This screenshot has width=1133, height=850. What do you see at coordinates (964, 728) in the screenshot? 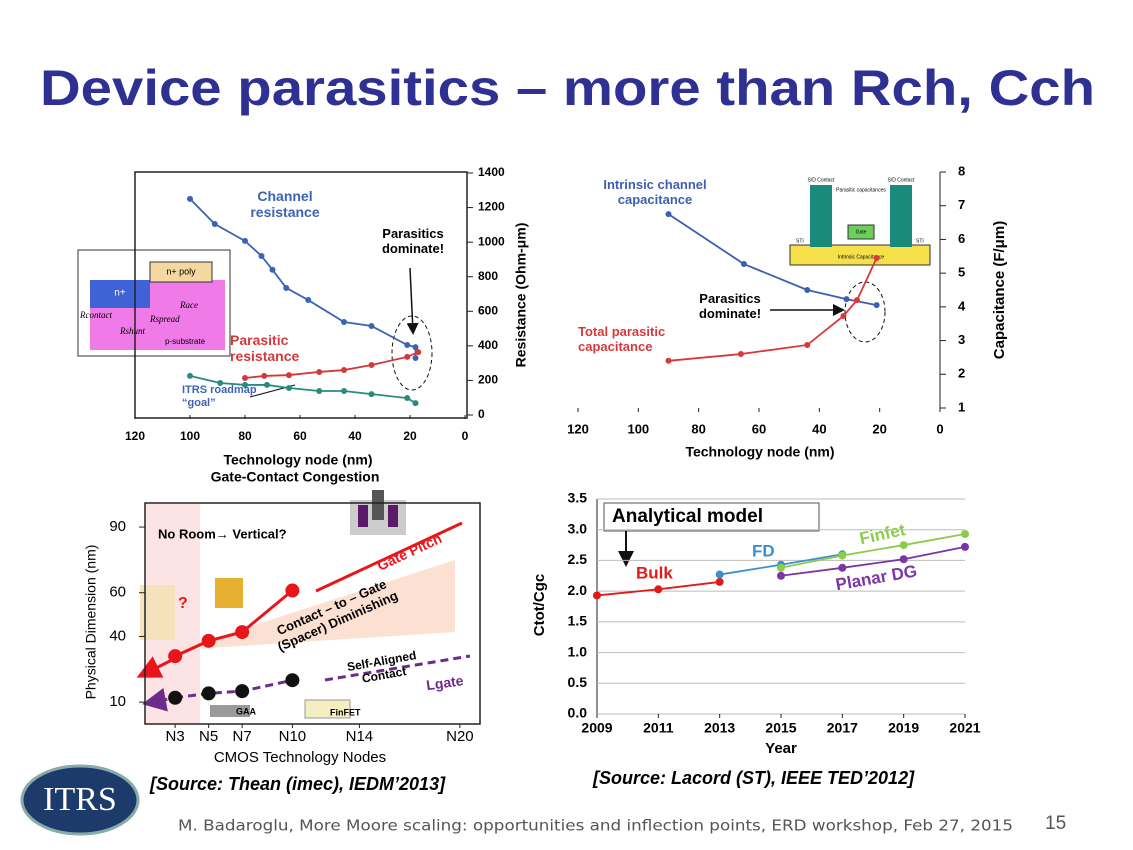
I see `x-tick-label: 2021` at bounding box center [964, 728].